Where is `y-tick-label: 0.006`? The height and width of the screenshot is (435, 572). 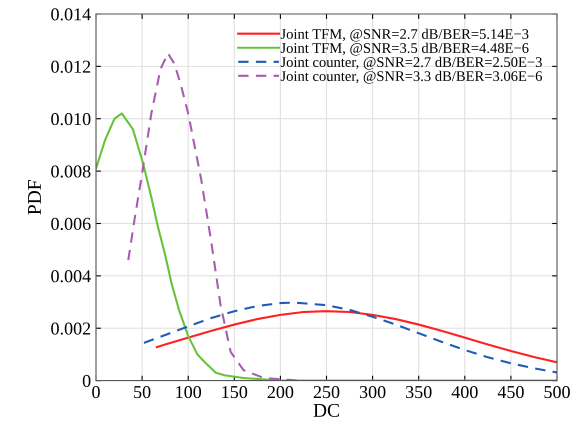
y-tick-label: 0.006 is located at coordinates (71, 224).